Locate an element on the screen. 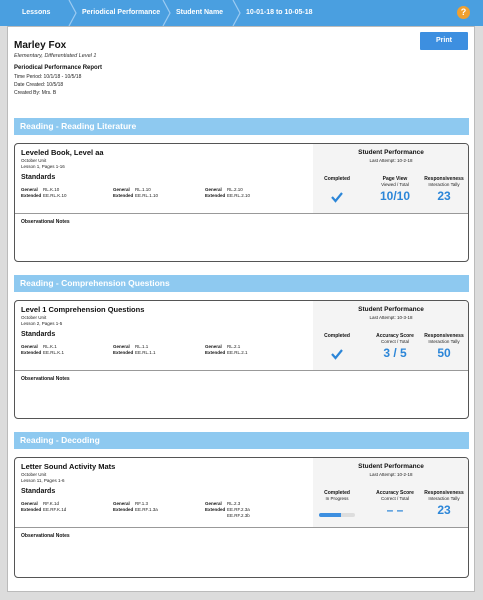  section-header: Reading - Reading Literature is located at coordinates (241, 126).